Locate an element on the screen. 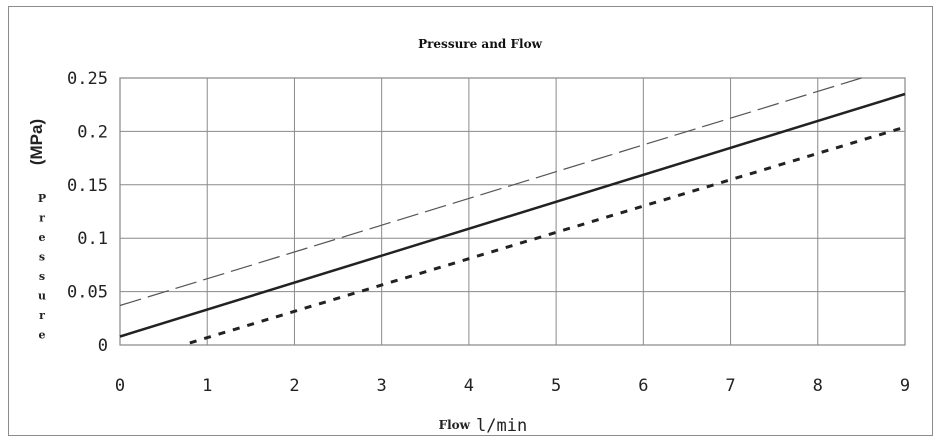 The image size is (943, 443). y-tick-label: 0.05 is located at coordinates (87, 293).